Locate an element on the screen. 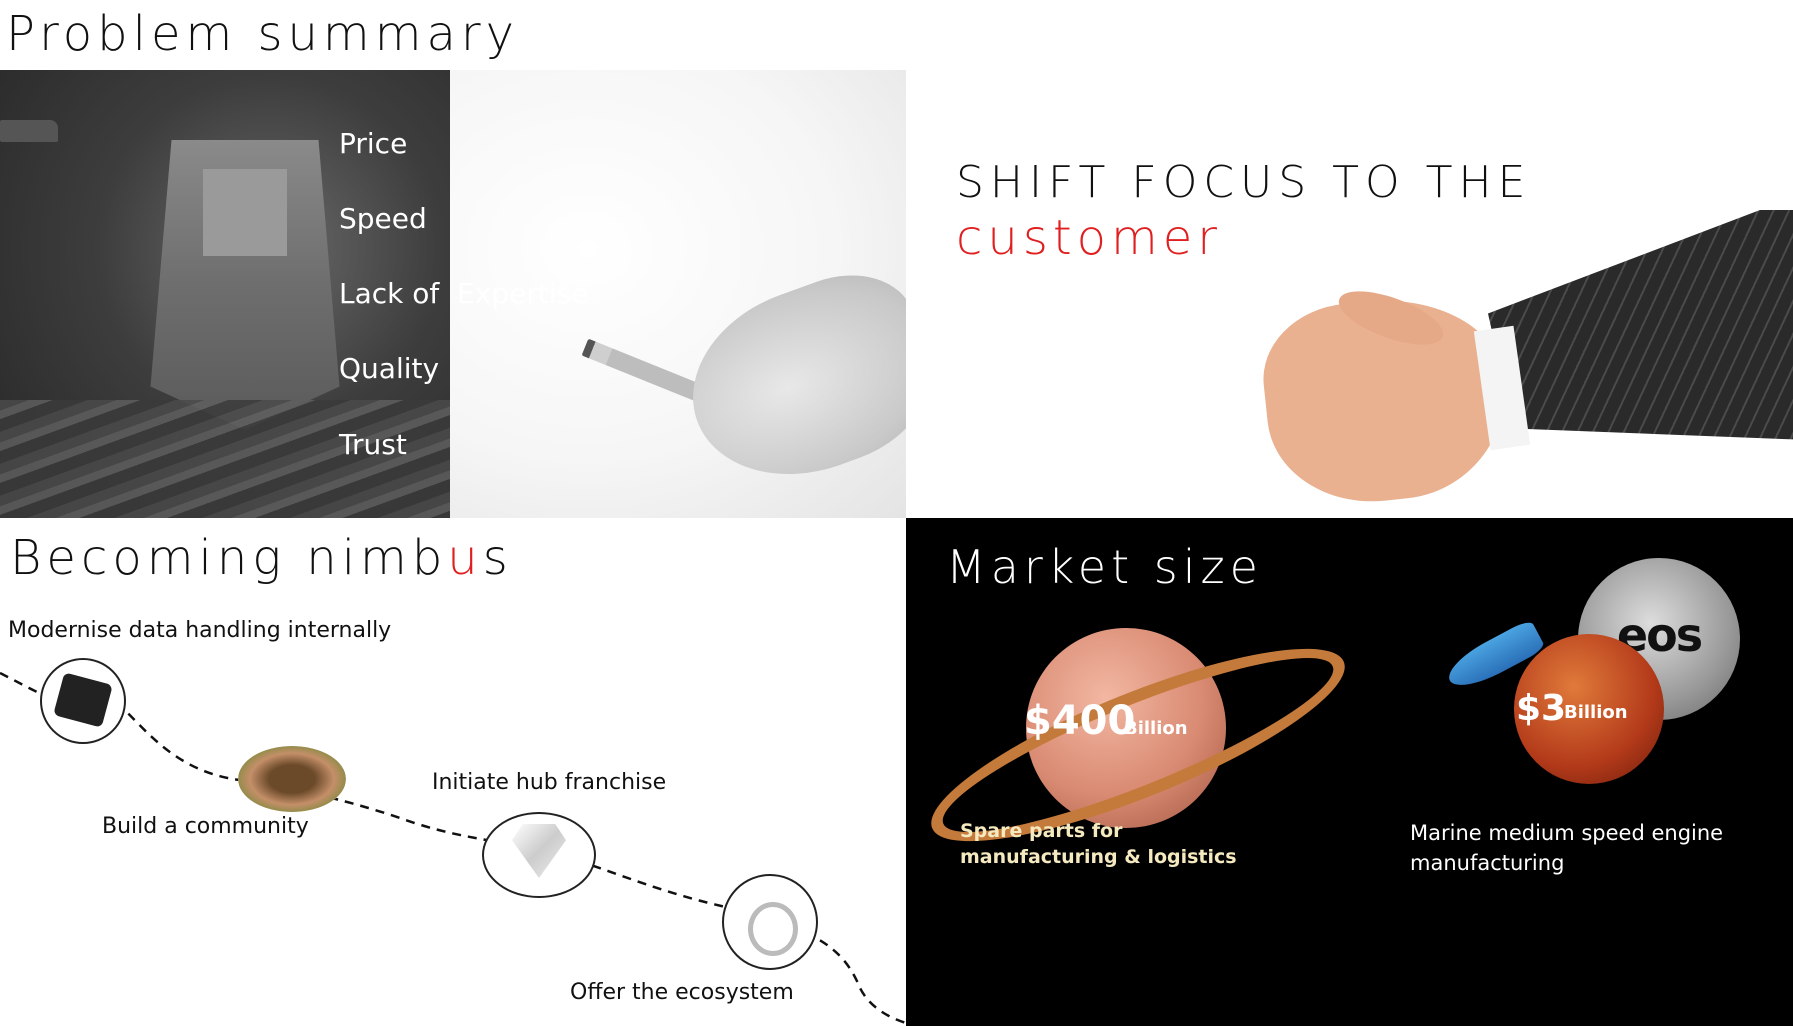 The image size is (1793, 1026). ring-icon is located at coordinates (770, 922).